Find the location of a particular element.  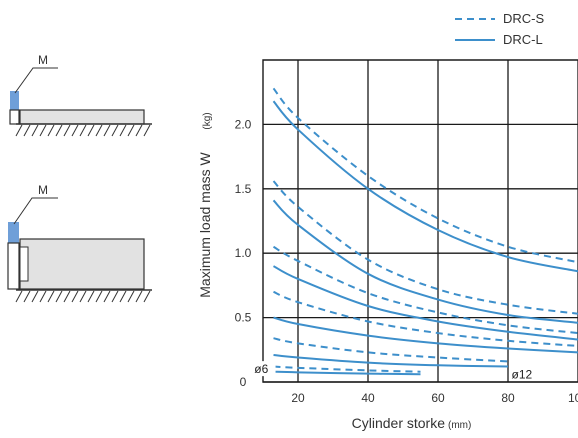

bore-label: ø12 is located at coordinates (522, 374).